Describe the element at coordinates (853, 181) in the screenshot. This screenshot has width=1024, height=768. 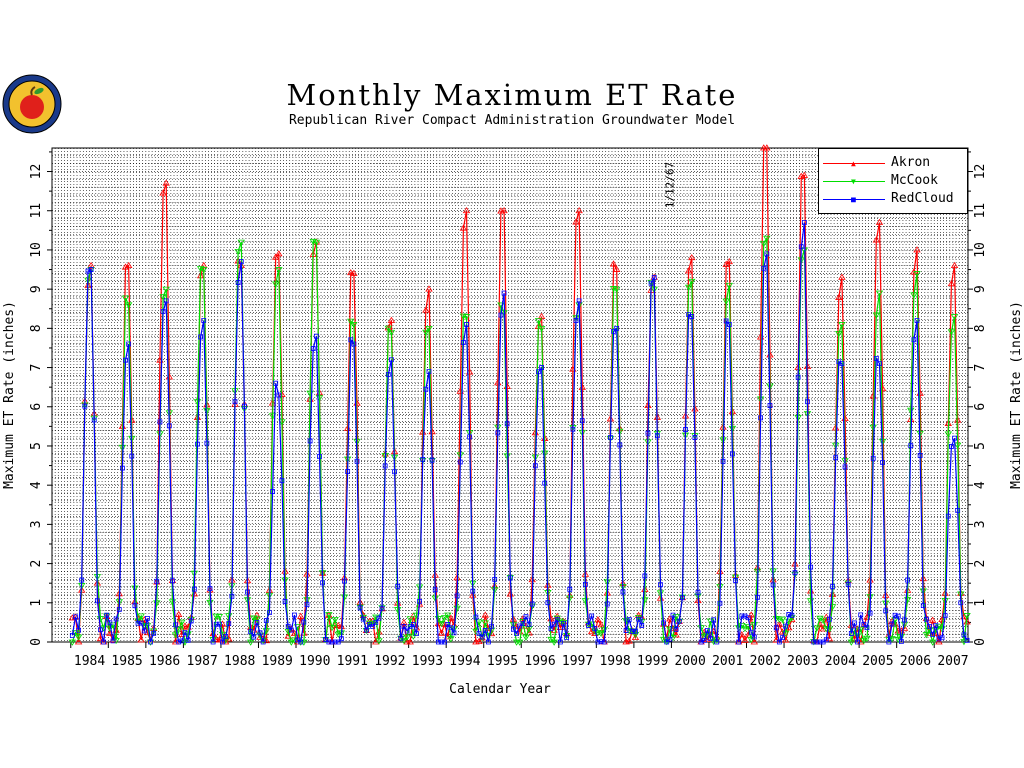
I see `triangle-down-marker-icon: ▼` at that location.